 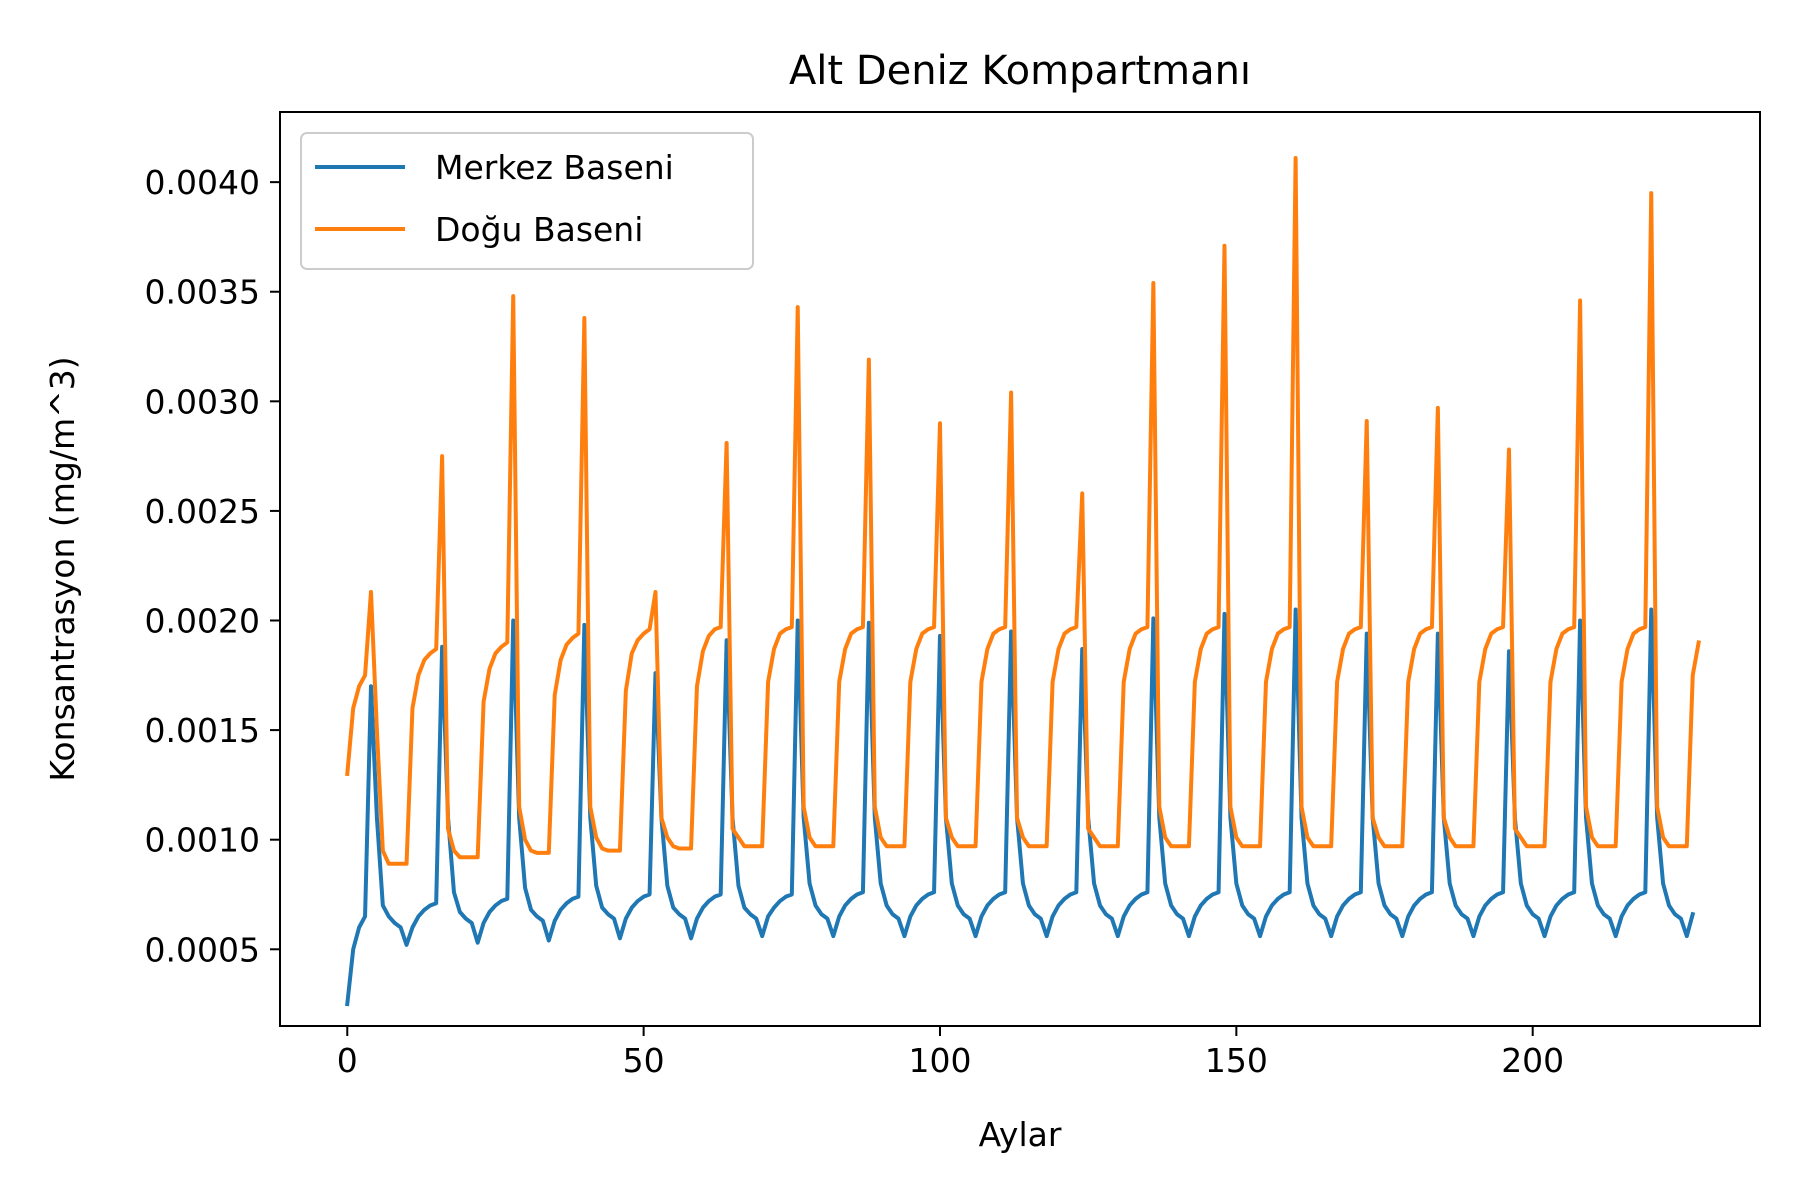 I want to click on x-axis: 0 50 100 150 200, so click(x=950, y=1053).